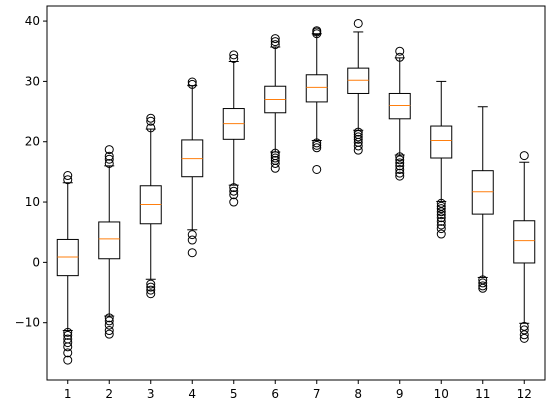 The image size is (555, 413). Describe the element at coordinates (27, 323) in the screenshot. I see `y-tick-label: −10` at that location.